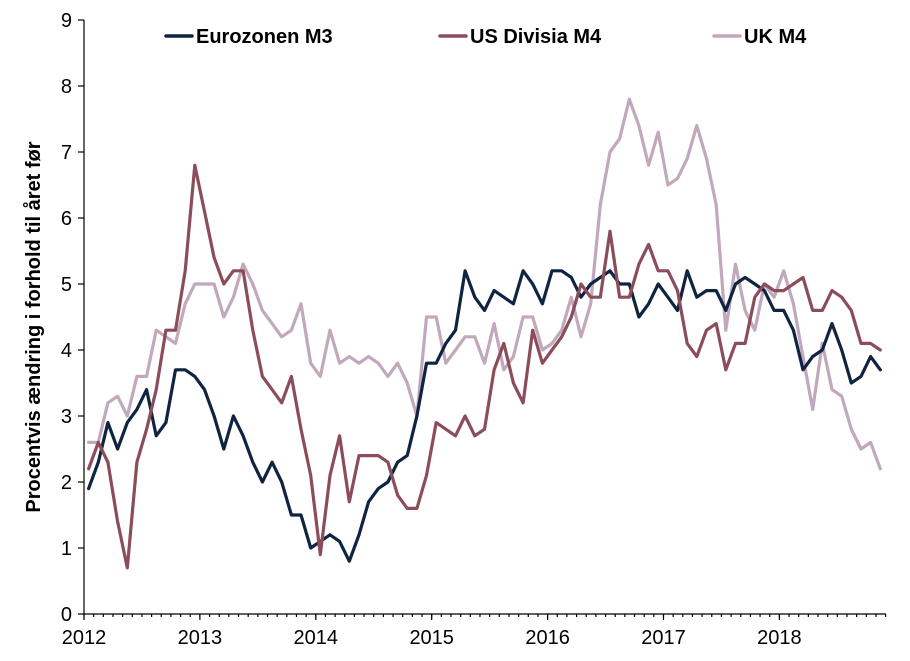  I want to click on x-tick-label: 2014, so click(316, 638).